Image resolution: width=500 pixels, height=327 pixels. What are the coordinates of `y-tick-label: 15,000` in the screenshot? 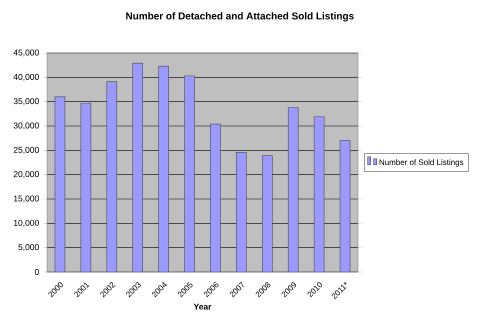 It's located at (26, 199).